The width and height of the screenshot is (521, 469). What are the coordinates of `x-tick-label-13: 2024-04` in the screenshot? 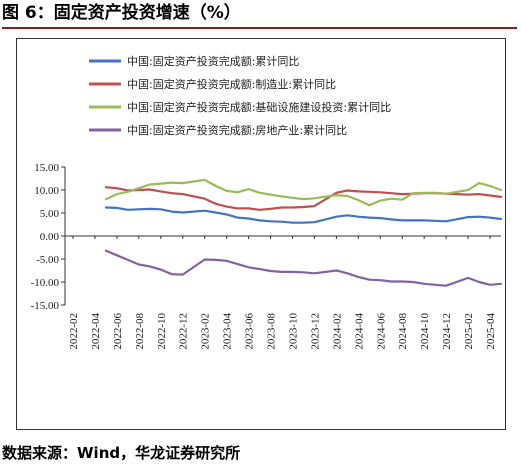 It's located at (359, 331).